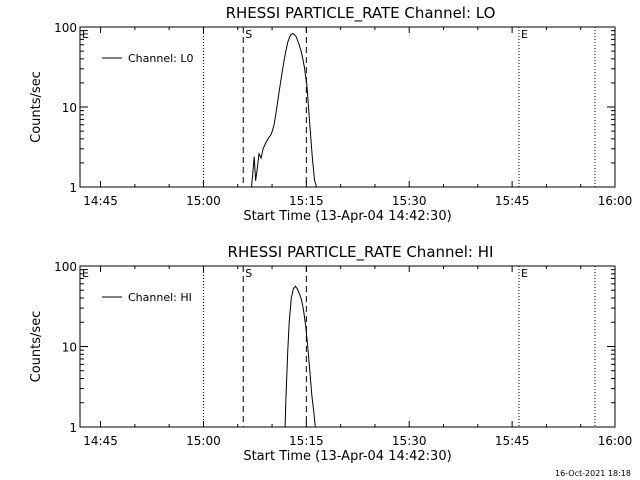 The width and height of the screenshot is (640, 480). Describe the element at coordinates (65, 267) in the screenshot. I see `hi-y-tick-label: 100` at that location.